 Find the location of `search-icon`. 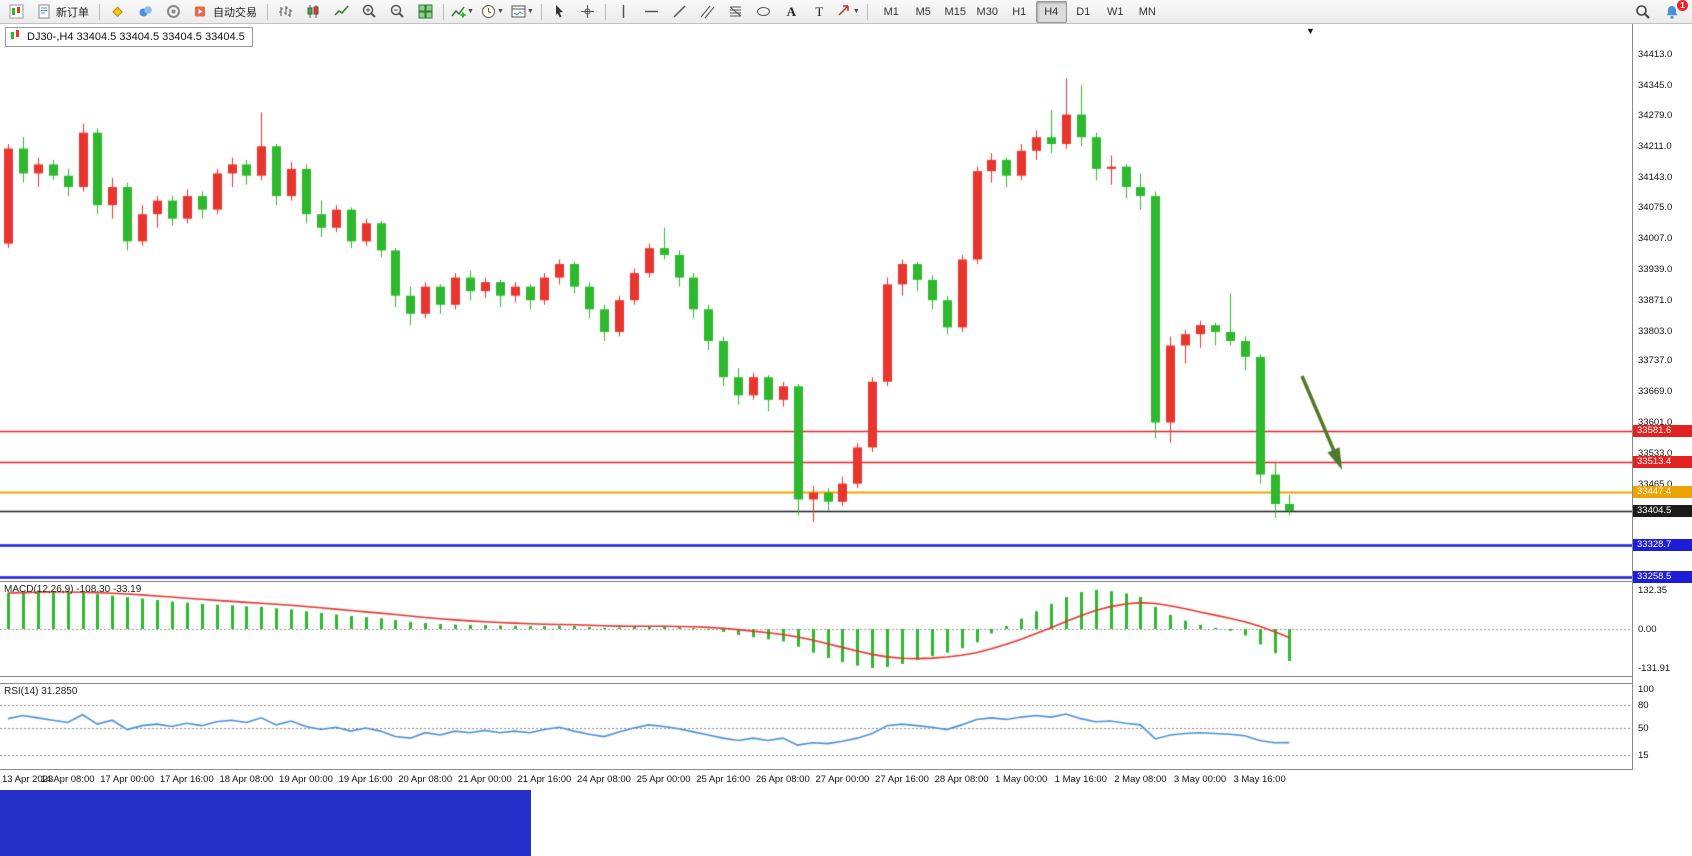

search-icon is located at coordinates (1643, 12).